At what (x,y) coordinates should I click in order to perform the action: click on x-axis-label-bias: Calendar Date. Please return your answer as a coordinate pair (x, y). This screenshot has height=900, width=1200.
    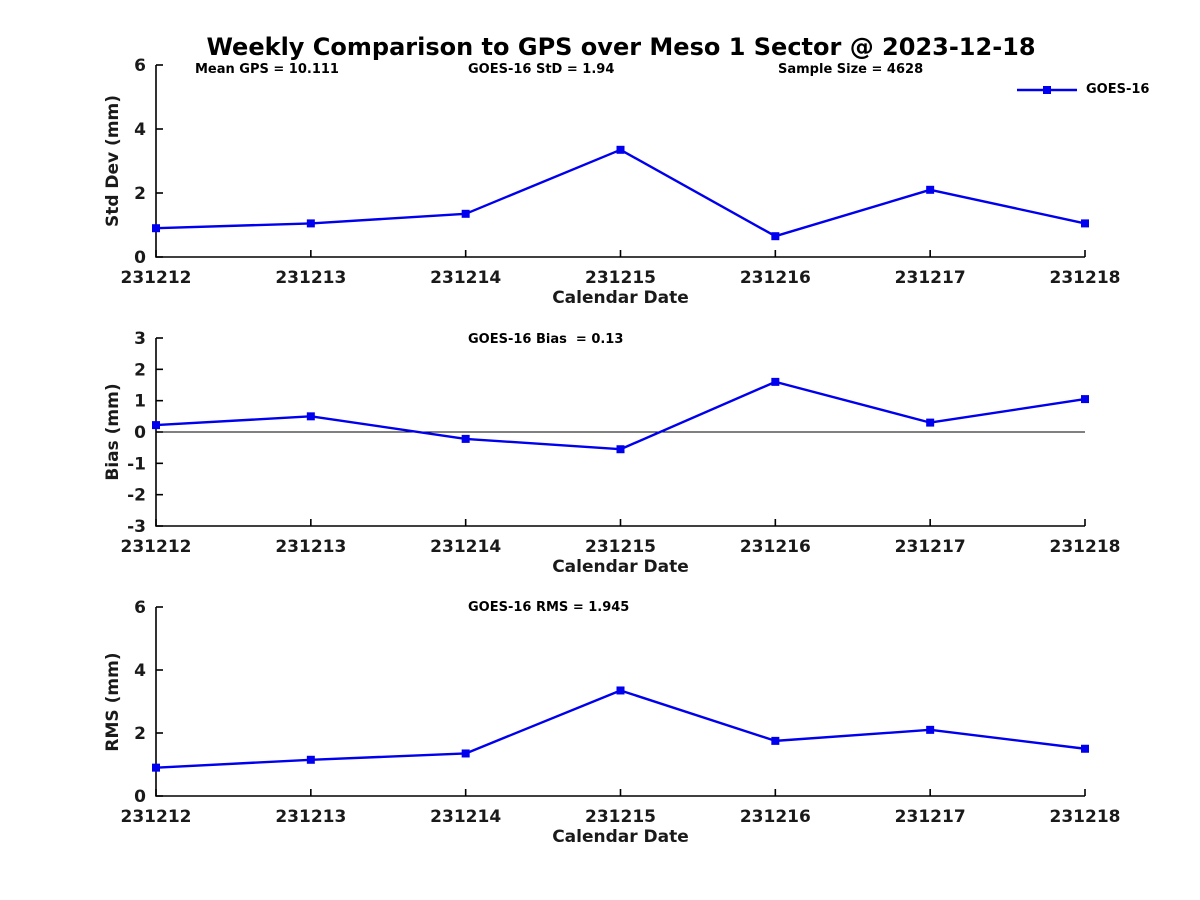
    Looking at the image, I should click on (620, 567).